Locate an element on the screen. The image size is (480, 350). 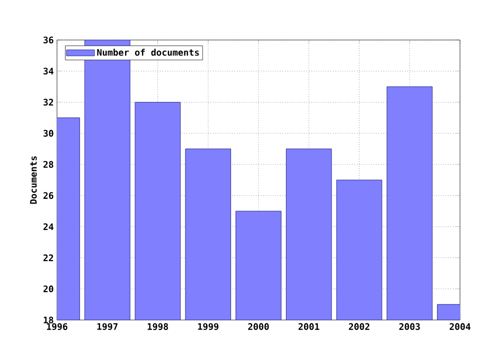
y-tick-label: 20 is located at coordinates (48, 288).